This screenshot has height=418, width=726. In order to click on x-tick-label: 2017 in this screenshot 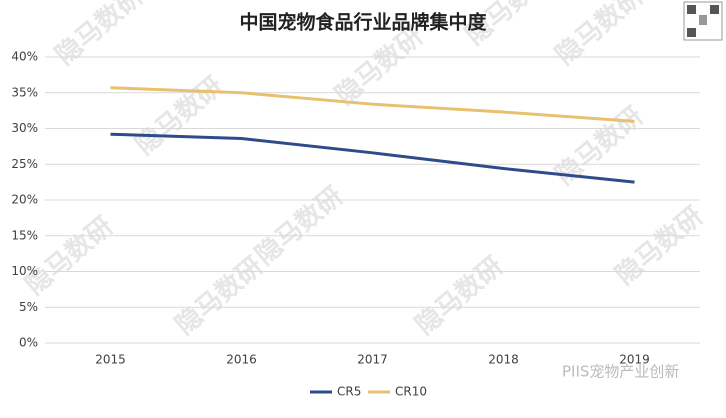, I will do `click(372, 360)`.